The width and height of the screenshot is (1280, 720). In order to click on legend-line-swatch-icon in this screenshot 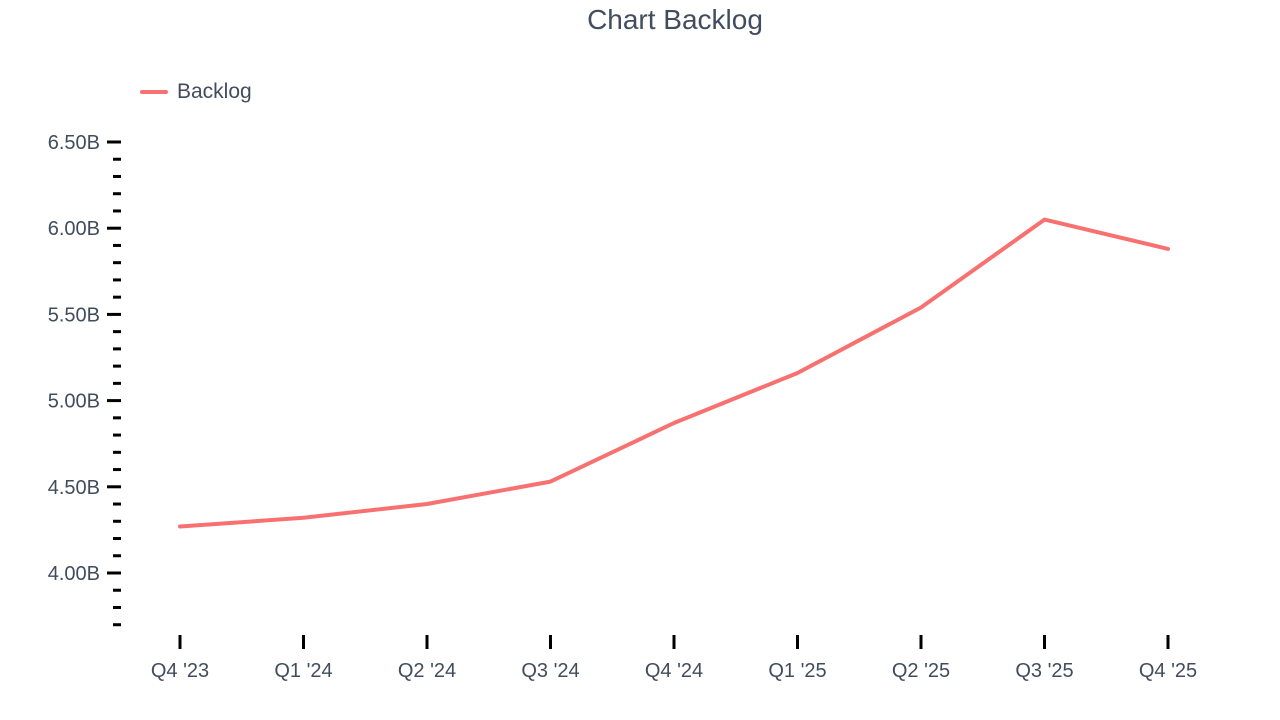, I will do `click(154, 92)`.